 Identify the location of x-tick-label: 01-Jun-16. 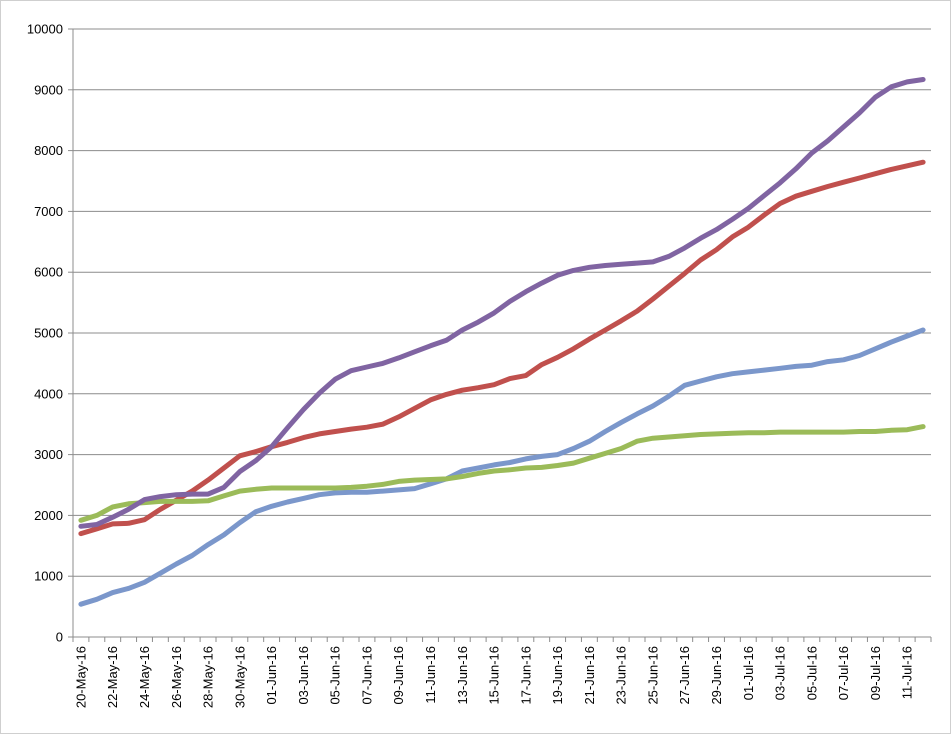
(271, 675).